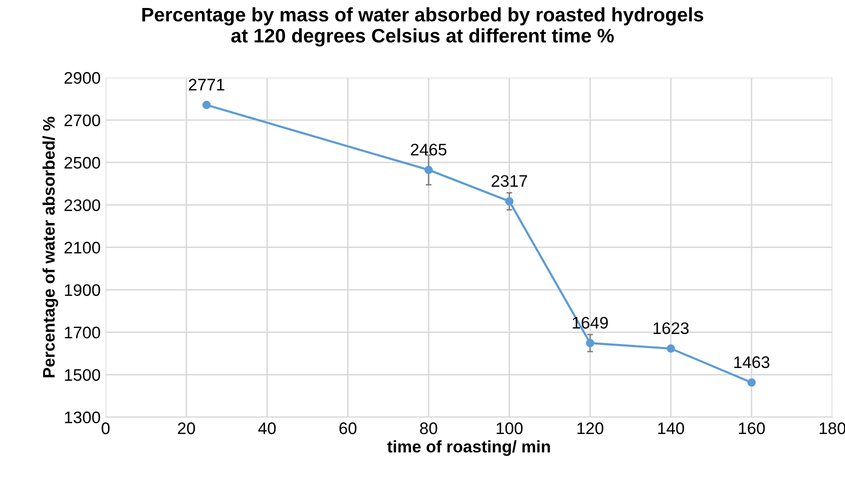 This screenshot has width=845, height=485. What do you see at coordinates (429, 428) in the screenshot?
I see `x-tick-label: 80` at bounding box center [429, 428].